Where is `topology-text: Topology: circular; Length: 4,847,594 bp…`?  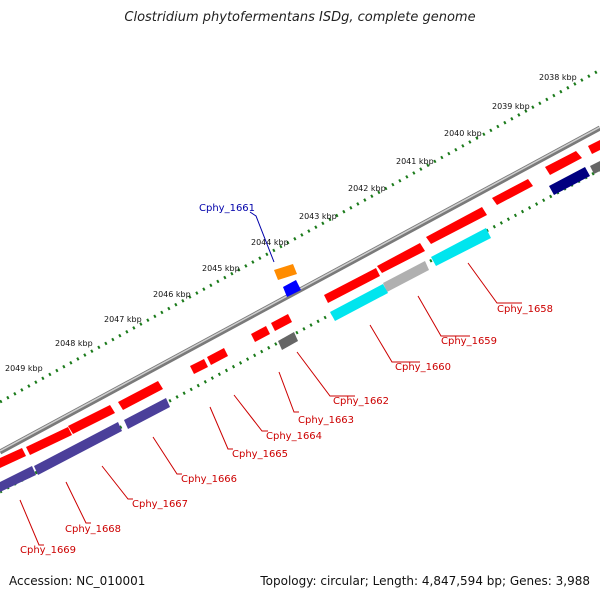
topology-text: Topology: circular; Length: 4,847,594 bp… is located at coordinates (425, 581).